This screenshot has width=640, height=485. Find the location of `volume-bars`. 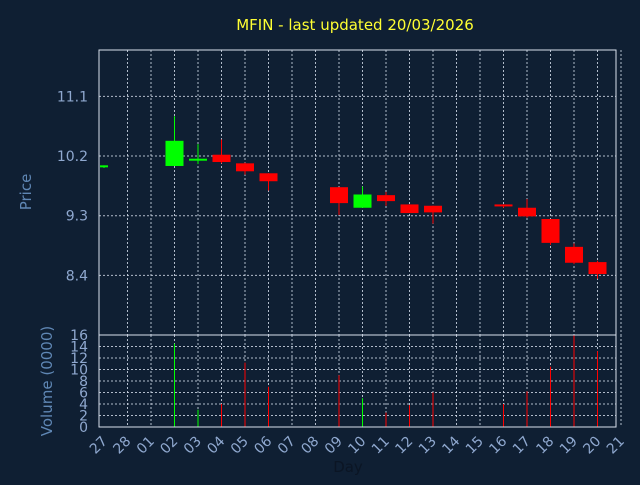

volume-bars is located at coordinates (386, 381).